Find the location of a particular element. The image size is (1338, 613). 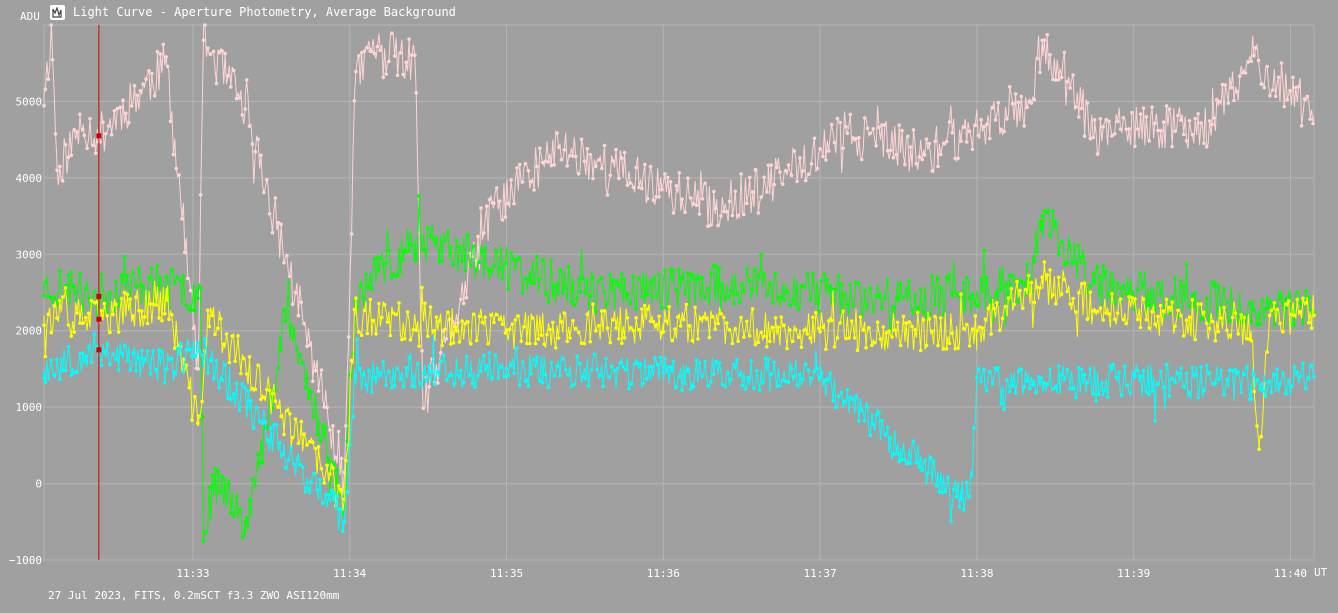

y-tick-label: 5000 is located at coordinates (29, 101).